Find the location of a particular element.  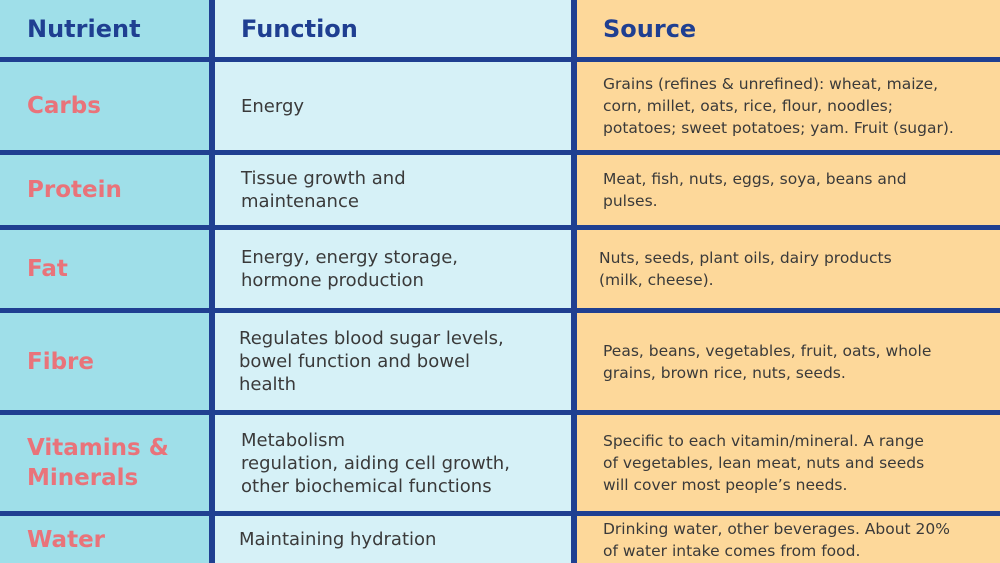

row-nutrient: Vitamins & Minerals is located at coordinates (104, 463).